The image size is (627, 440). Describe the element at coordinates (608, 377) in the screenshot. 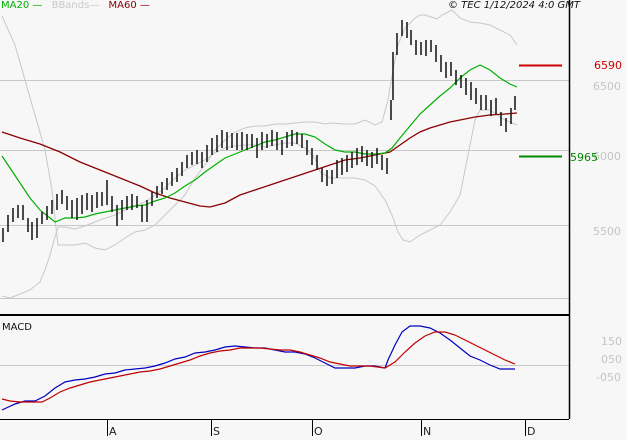

I see `macd-label-neg050: -050` at that location.